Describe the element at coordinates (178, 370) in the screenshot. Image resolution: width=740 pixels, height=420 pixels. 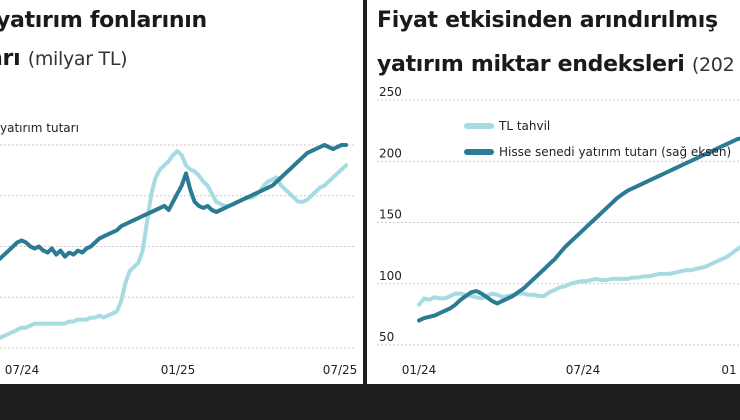
I see `left-x-tick-label: 01/25` at that location.